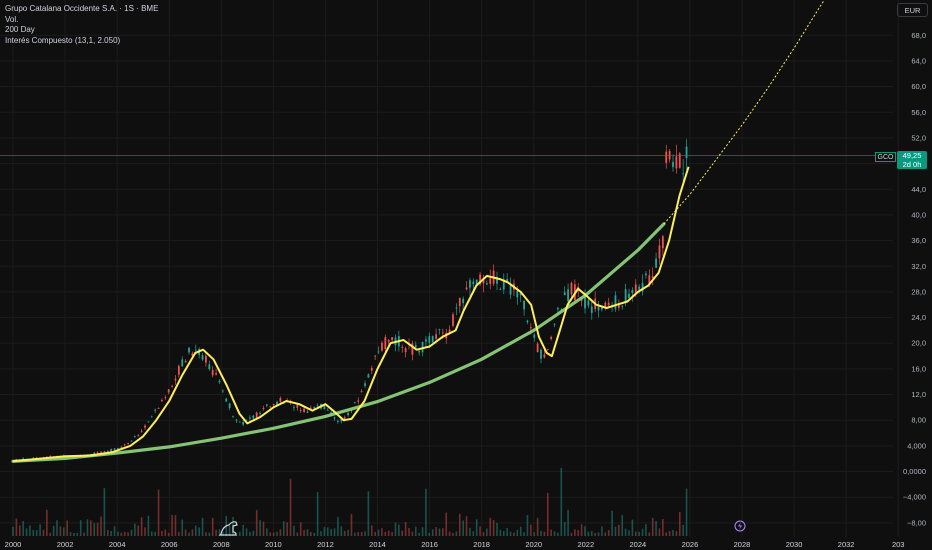  Describe the element at coordinates (65, 544) in the screenshot. I see `x-tick-label: 2002` at that location.